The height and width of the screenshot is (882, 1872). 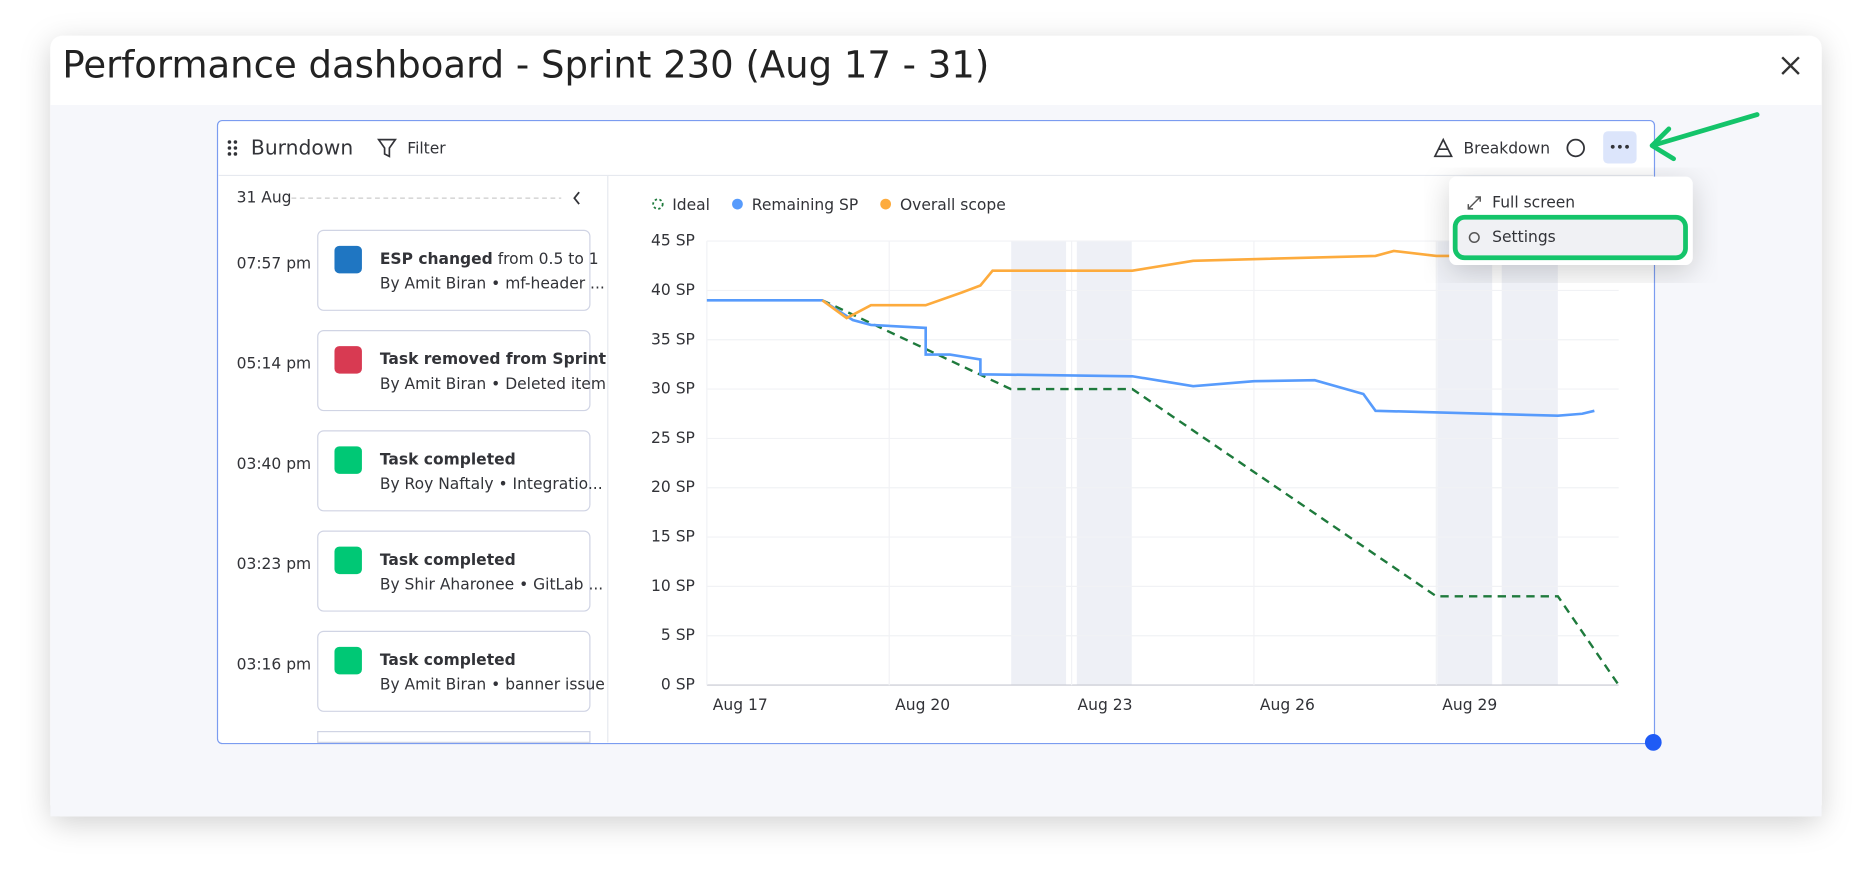 What do you see at coordinates (274, 464) in the screenshot?
I see `activity-time: 03:40 pm` at bounding box center [274, 464].